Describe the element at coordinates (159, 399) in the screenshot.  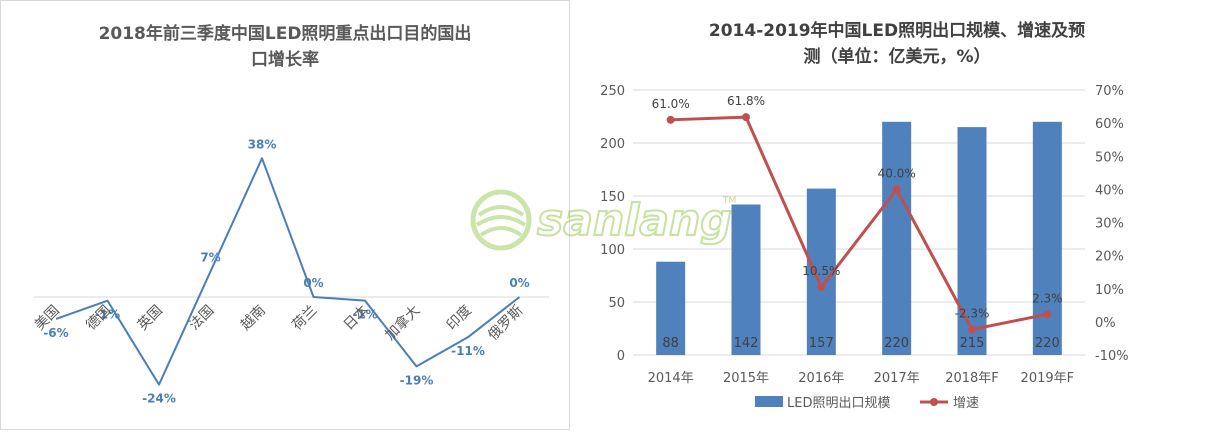
I see `left-data-label: -24%` at that location.